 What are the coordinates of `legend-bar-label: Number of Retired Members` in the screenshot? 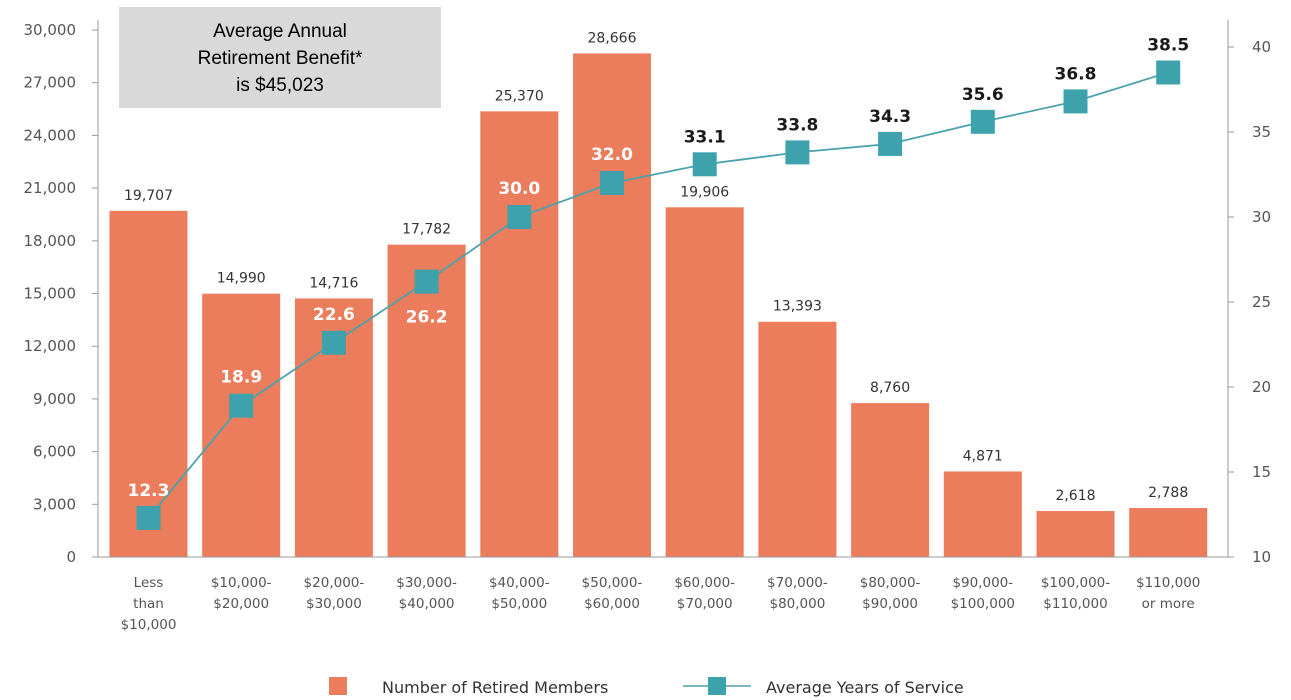 It's located at (495, 687).